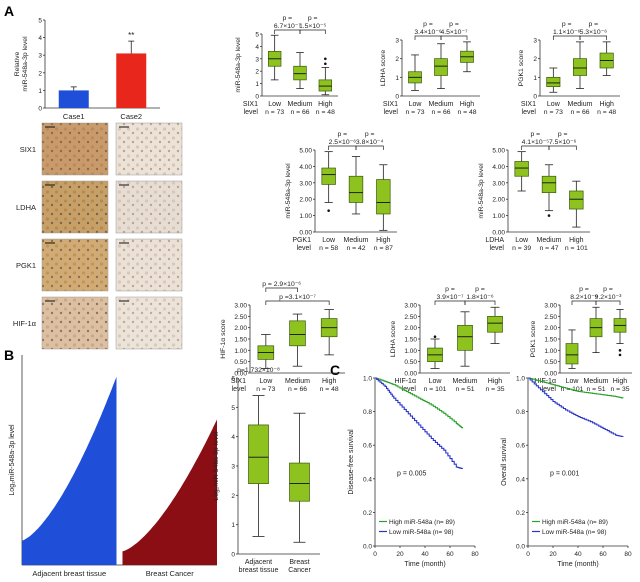  What do you see at coordinates (223, 339) in the screenshot?
I see `y-axis-title: HIF-1α score` at bounding box center [223, 339].